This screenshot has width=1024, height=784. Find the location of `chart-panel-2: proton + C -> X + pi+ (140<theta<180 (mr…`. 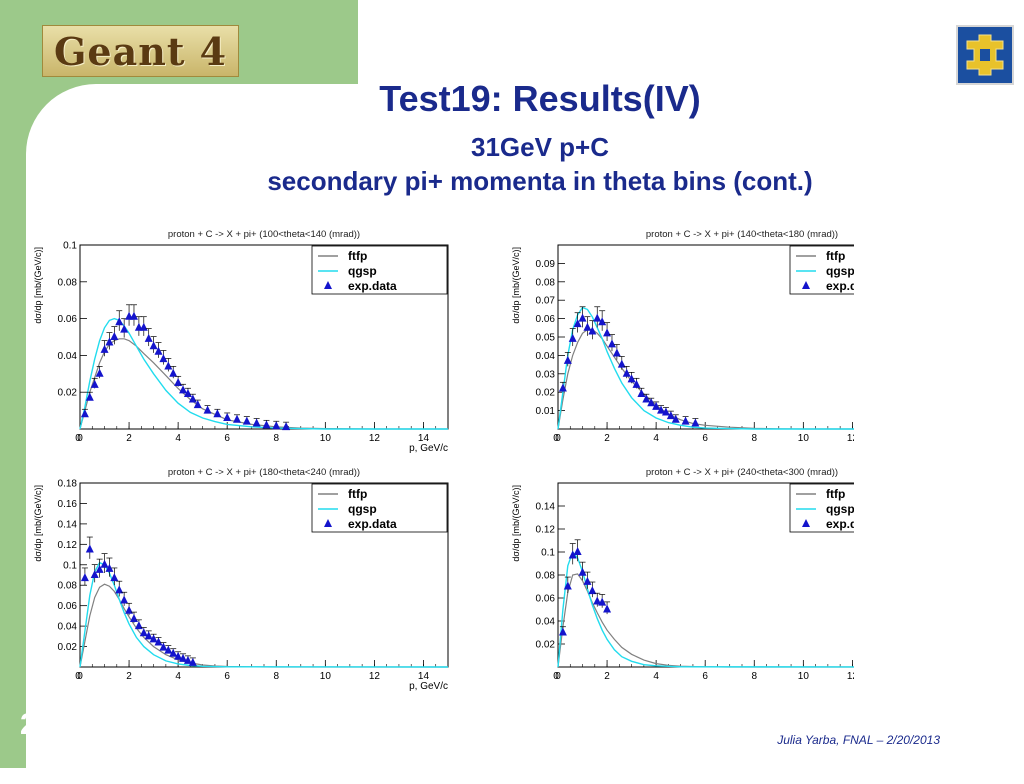

chart-panel-2: proton + C -> X + pi+ (140<theta<180 (mr… is located at coordinates (719, 341).